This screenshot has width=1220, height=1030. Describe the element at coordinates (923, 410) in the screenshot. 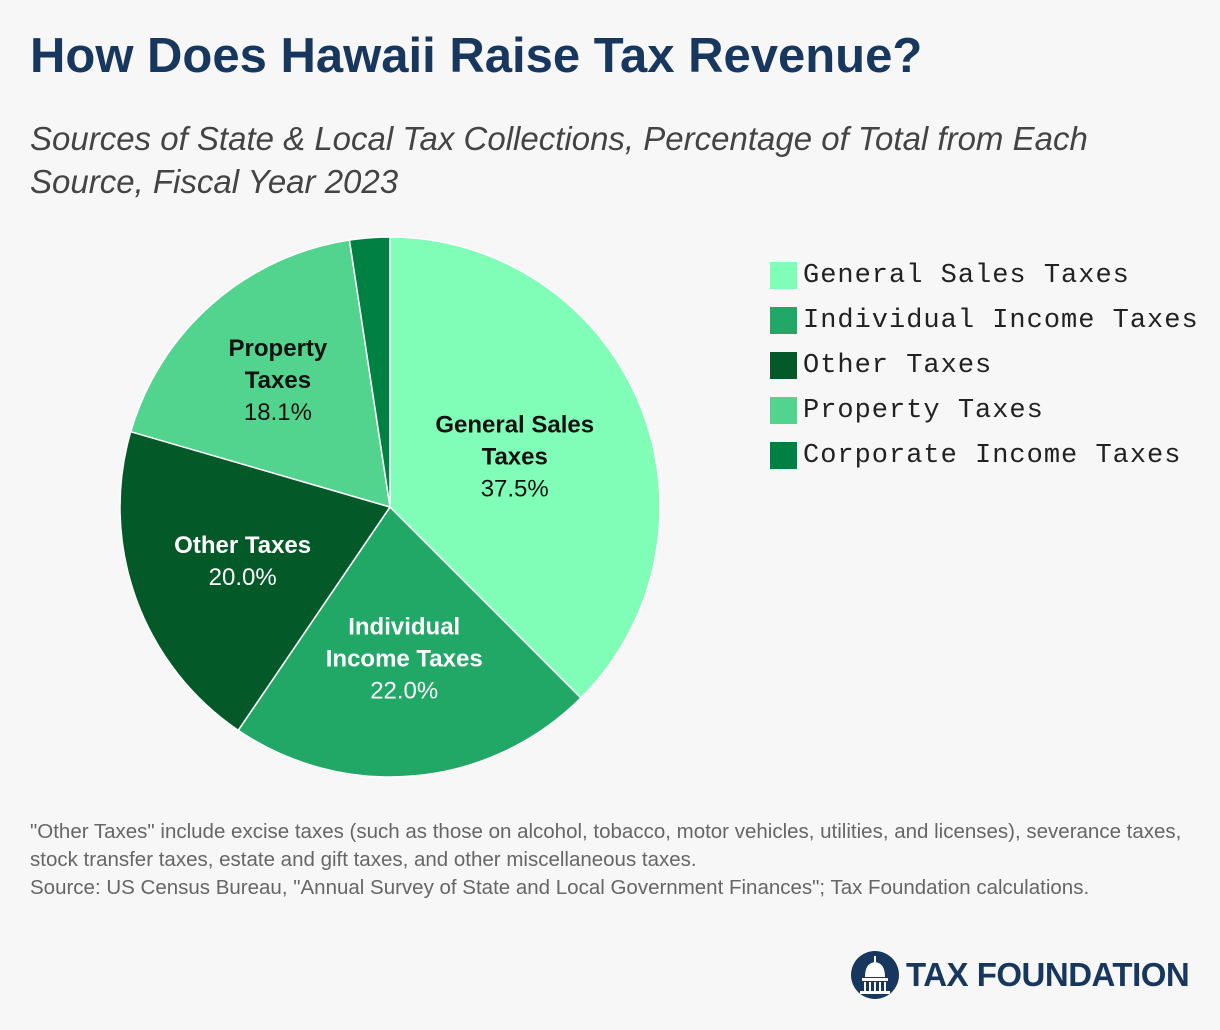

I see `legend-label-property: Property Taxes` at that location.